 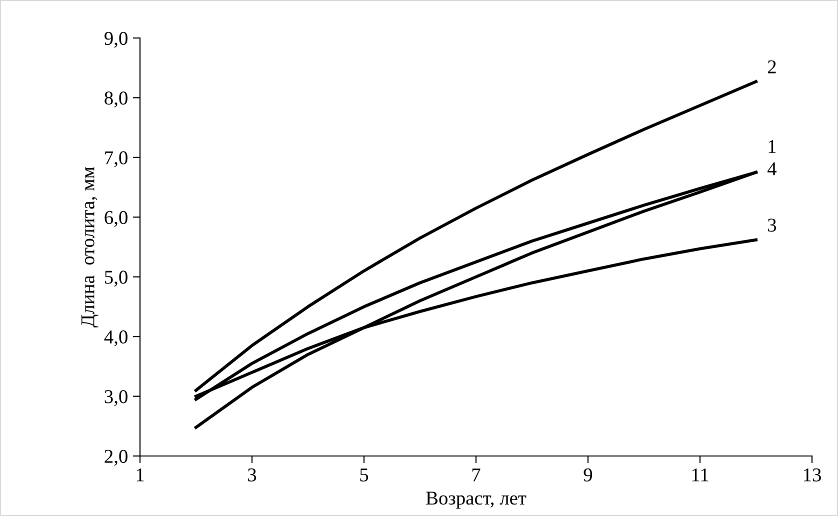 What do you see at coordinates (772, 169) in the screenshot?
I see `series-label: 4` at bounding box center [772, 169].